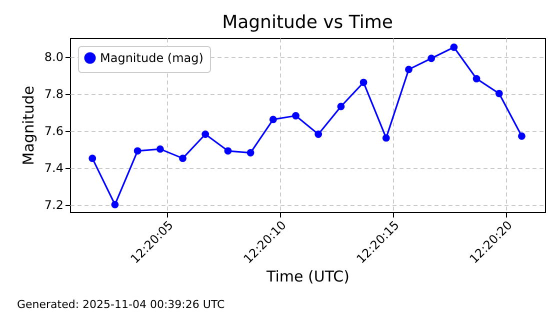 Image resolution: width=560 pixels, height=314 pixels. Describe the element at coordinates (54, 94) in the screenshot. I see `y-tick-label: 7.8` at that location.